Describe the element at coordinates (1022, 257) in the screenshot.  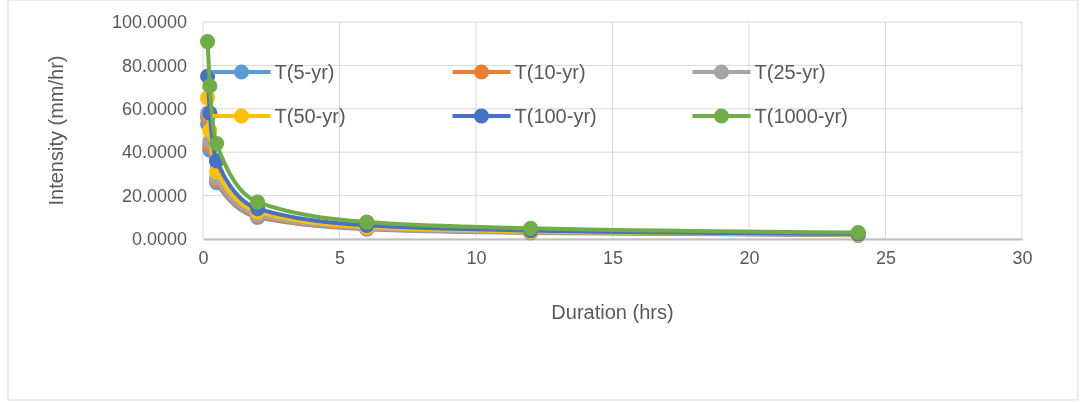
I see `x-tick-label: 30` at that location.